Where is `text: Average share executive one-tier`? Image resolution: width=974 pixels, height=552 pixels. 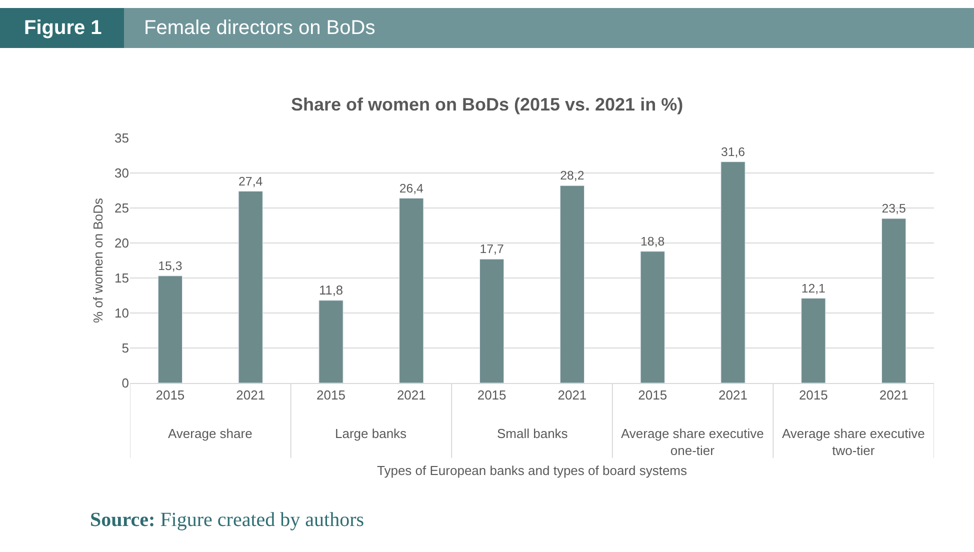 text: Average share executive one-tier is located at coordinates (692, 442).